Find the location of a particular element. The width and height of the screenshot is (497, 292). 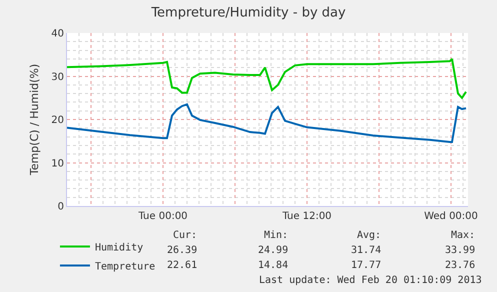

text: Avg: is located at coordinates (369, 235).